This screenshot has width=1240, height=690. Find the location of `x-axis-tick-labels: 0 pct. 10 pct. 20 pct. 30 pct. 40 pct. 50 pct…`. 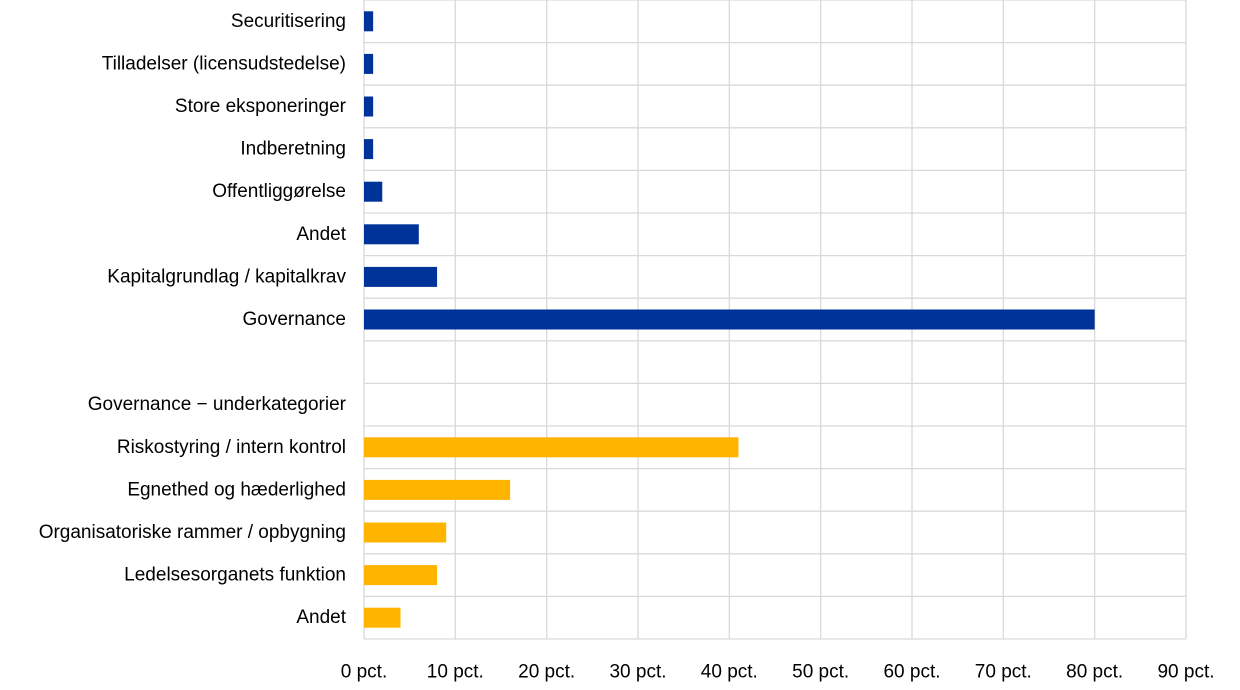

x-axis-tick-labels: 0 pct. 10 pct. 20 pct. 30 pct. 40 pct. 50 pct… is located at coordinates (778, 672).